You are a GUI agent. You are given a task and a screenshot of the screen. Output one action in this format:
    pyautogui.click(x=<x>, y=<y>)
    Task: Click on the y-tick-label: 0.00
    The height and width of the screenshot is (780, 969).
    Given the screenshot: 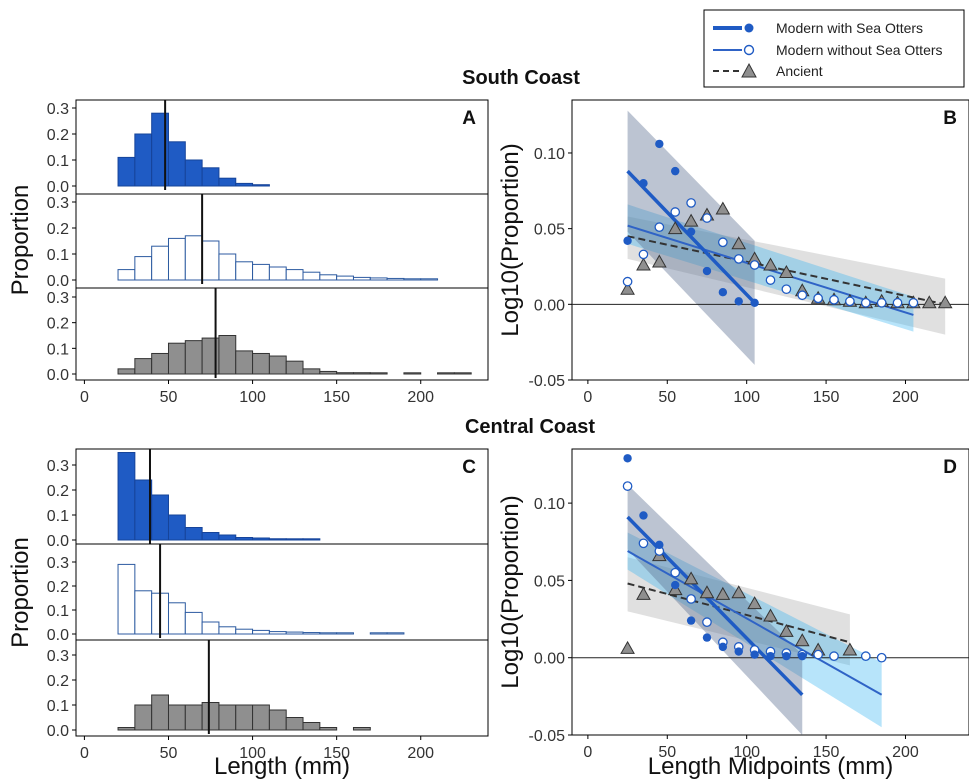 What is the action you would take?
    pyautogui.click(x=549, y=659)
    